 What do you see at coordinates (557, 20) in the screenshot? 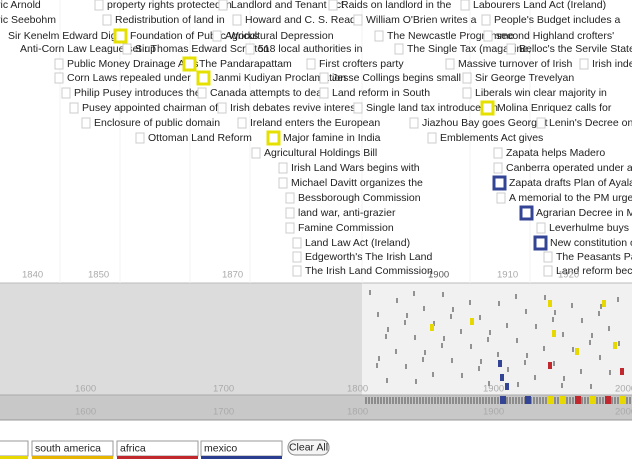
I see `event-label: People's Budget includes a` at bounding box center [557, 20].